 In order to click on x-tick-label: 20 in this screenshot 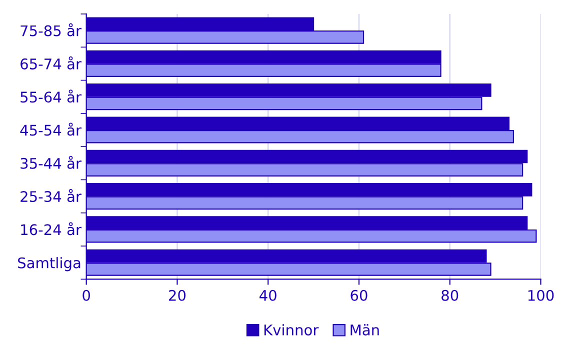, I will do `click(177, 295)`.